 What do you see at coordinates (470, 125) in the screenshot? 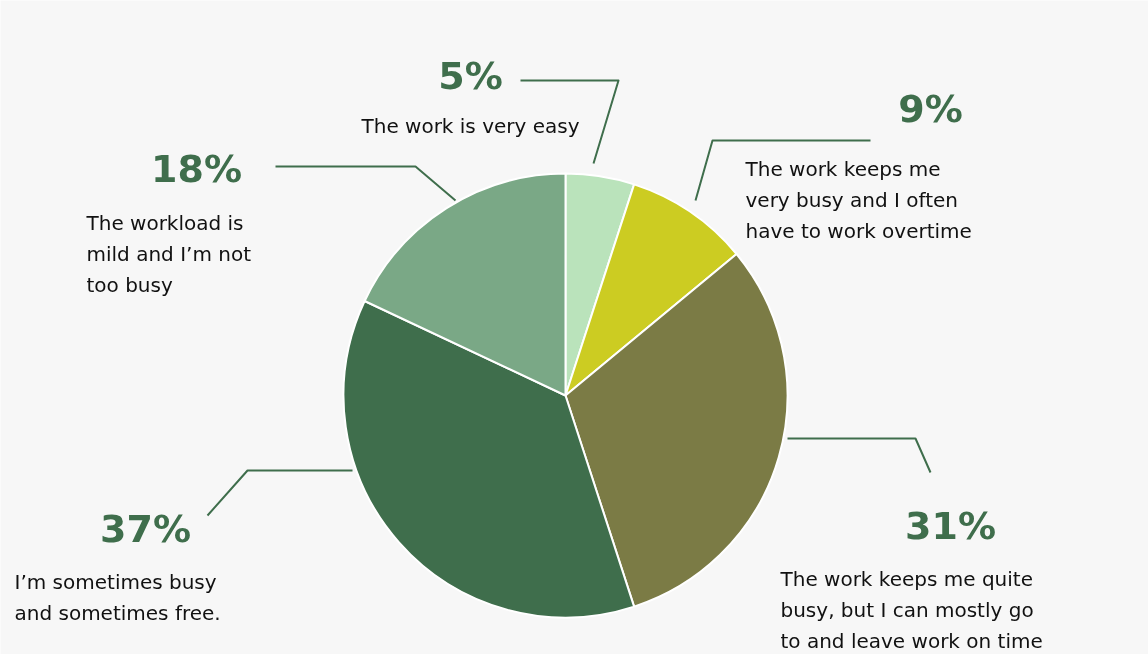
I see `slice-label: The work is very easy` at bounding box center [470, 125].